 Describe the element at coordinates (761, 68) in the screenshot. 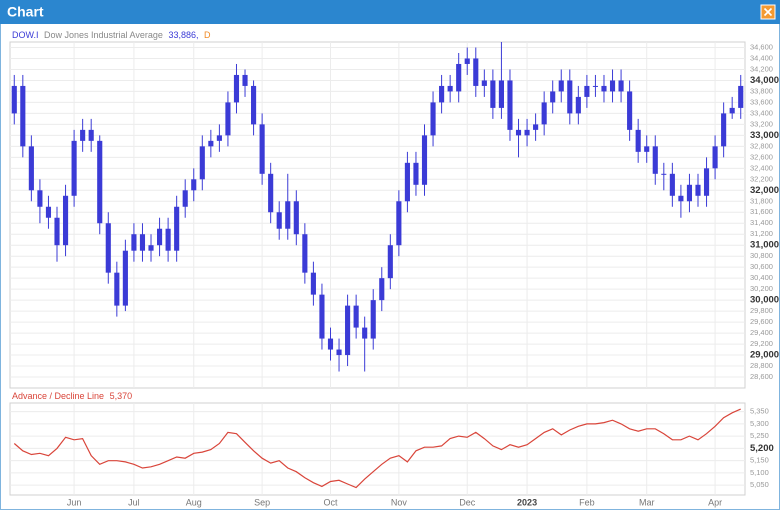

I see `y-tick-label: 34,200` at that location.